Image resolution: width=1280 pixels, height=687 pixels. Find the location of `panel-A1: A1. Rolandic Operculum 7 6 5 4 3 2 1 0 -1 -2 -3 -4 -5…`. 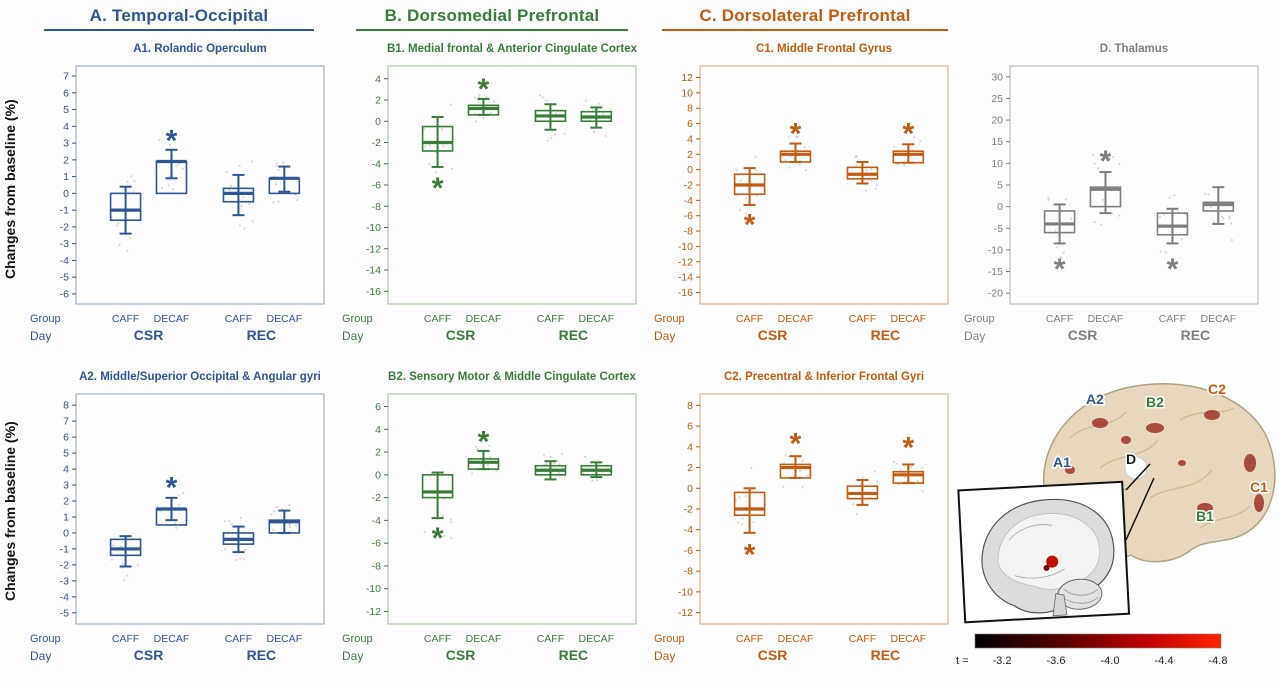

panel-A1: A1. Rolandic Operculum 7 6 5 4 3 2 1 0 -1 -2 -3 -4 -5… is located at coordinates (177, 193).